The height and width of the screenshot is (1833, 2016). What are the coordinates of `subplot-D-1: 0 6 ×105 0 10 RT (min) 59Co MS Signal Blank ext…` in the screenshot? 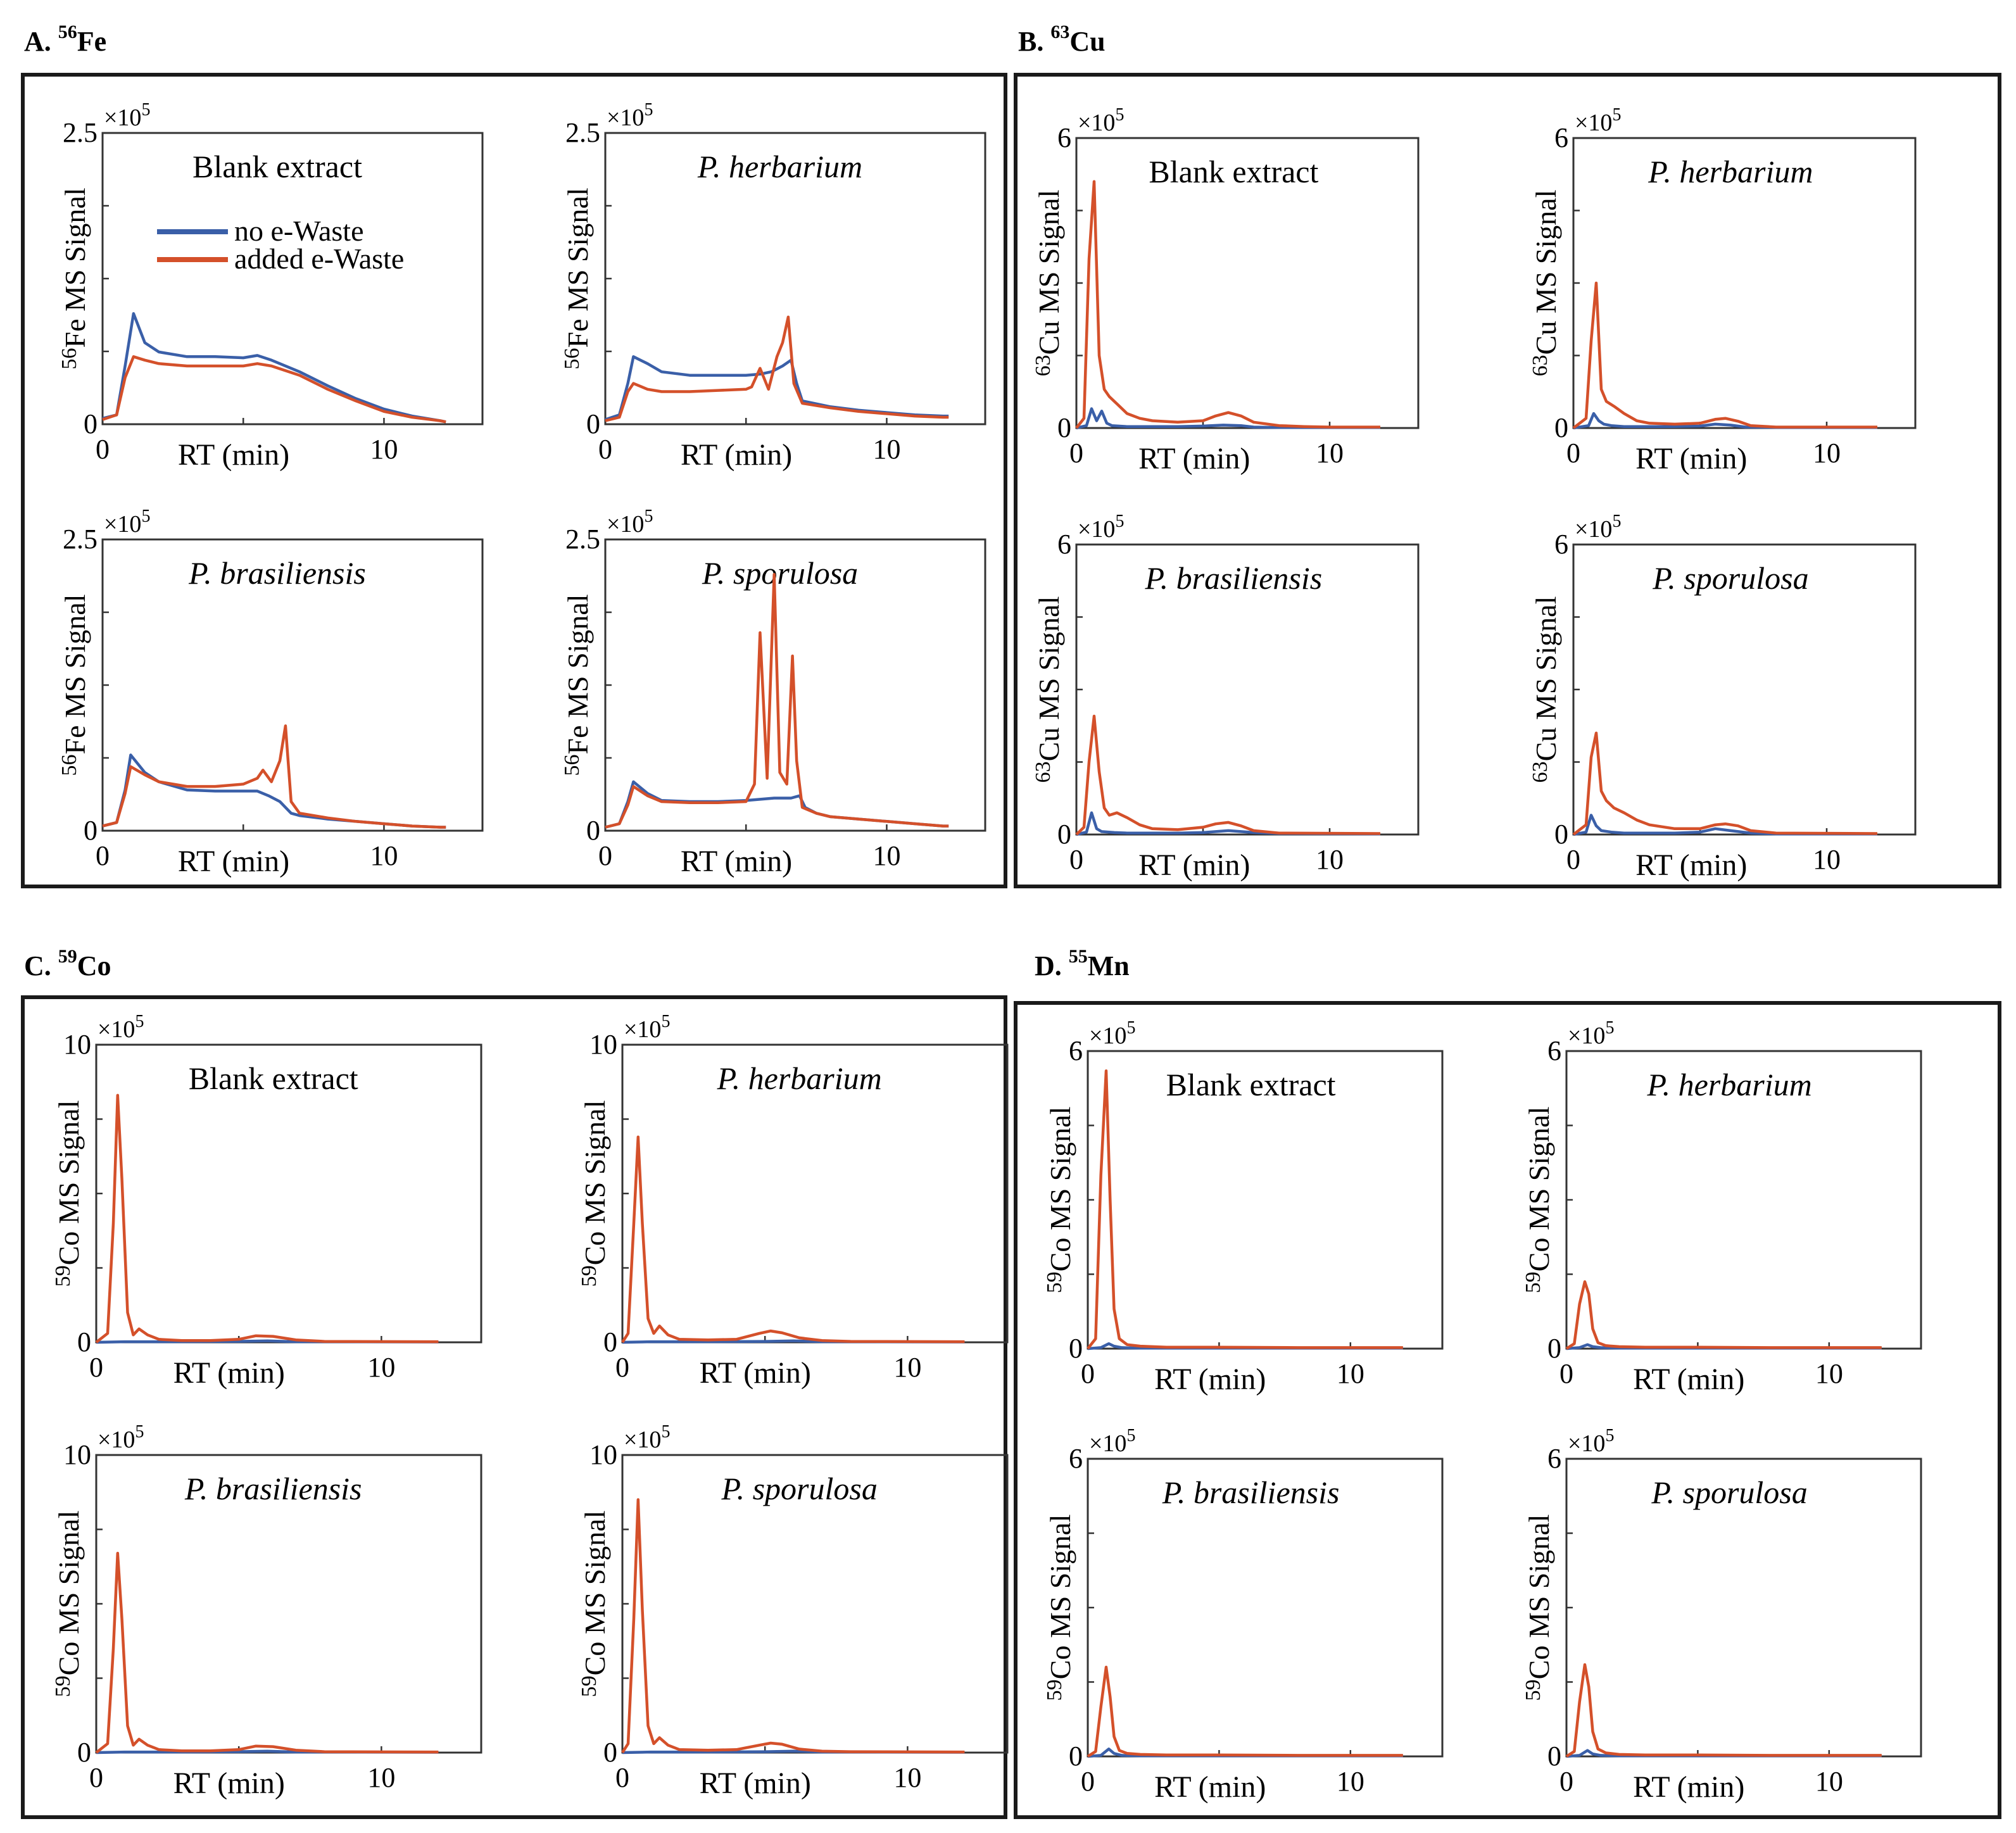 It's located at (1243, 1207).